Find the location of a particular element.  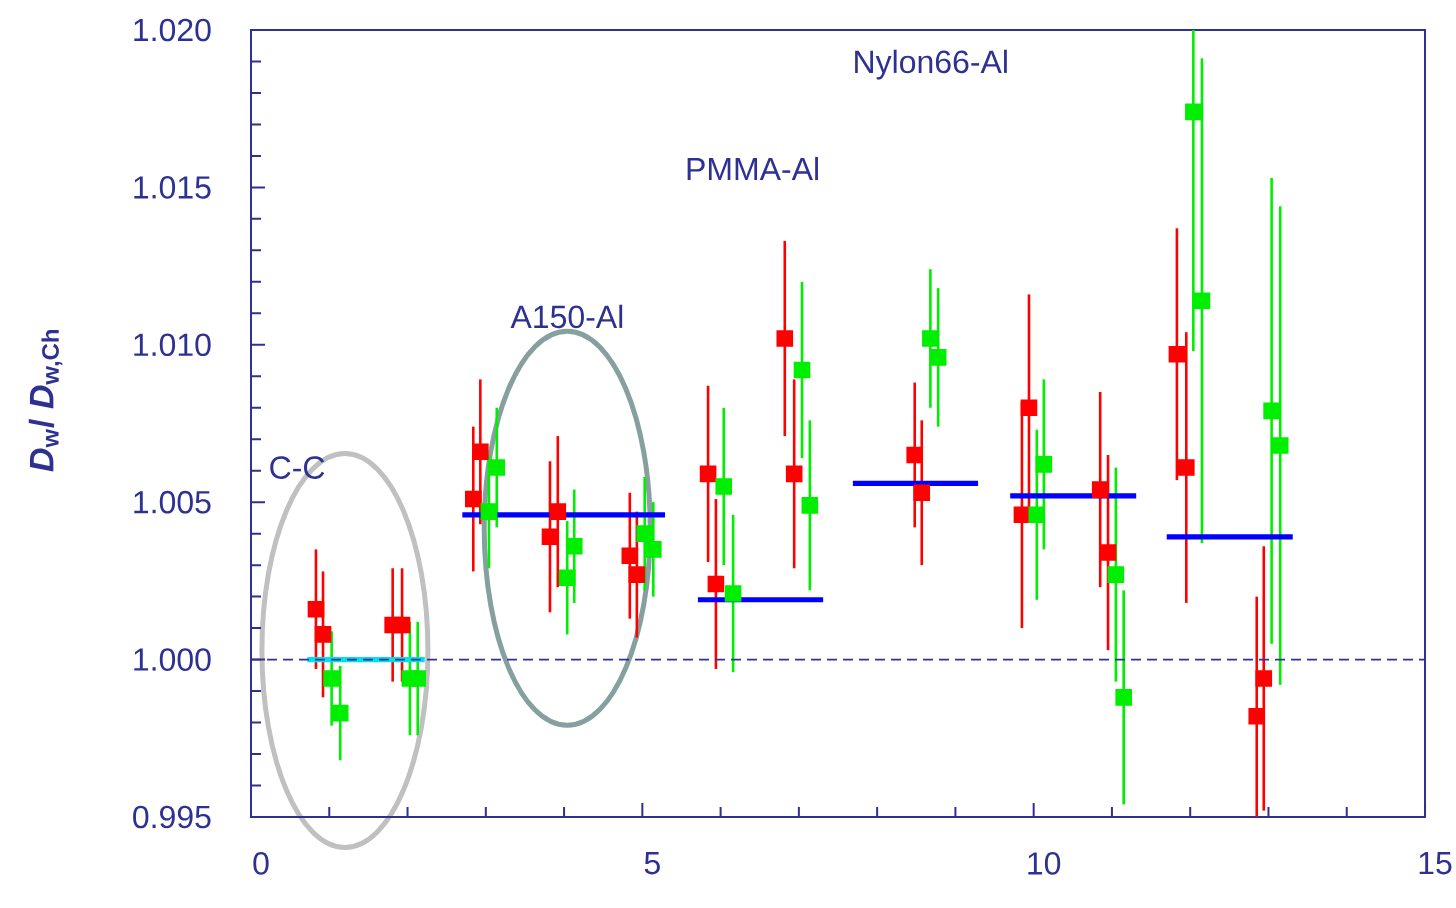

y-tick-label: 1.000 is located at coordinates (172, 659).